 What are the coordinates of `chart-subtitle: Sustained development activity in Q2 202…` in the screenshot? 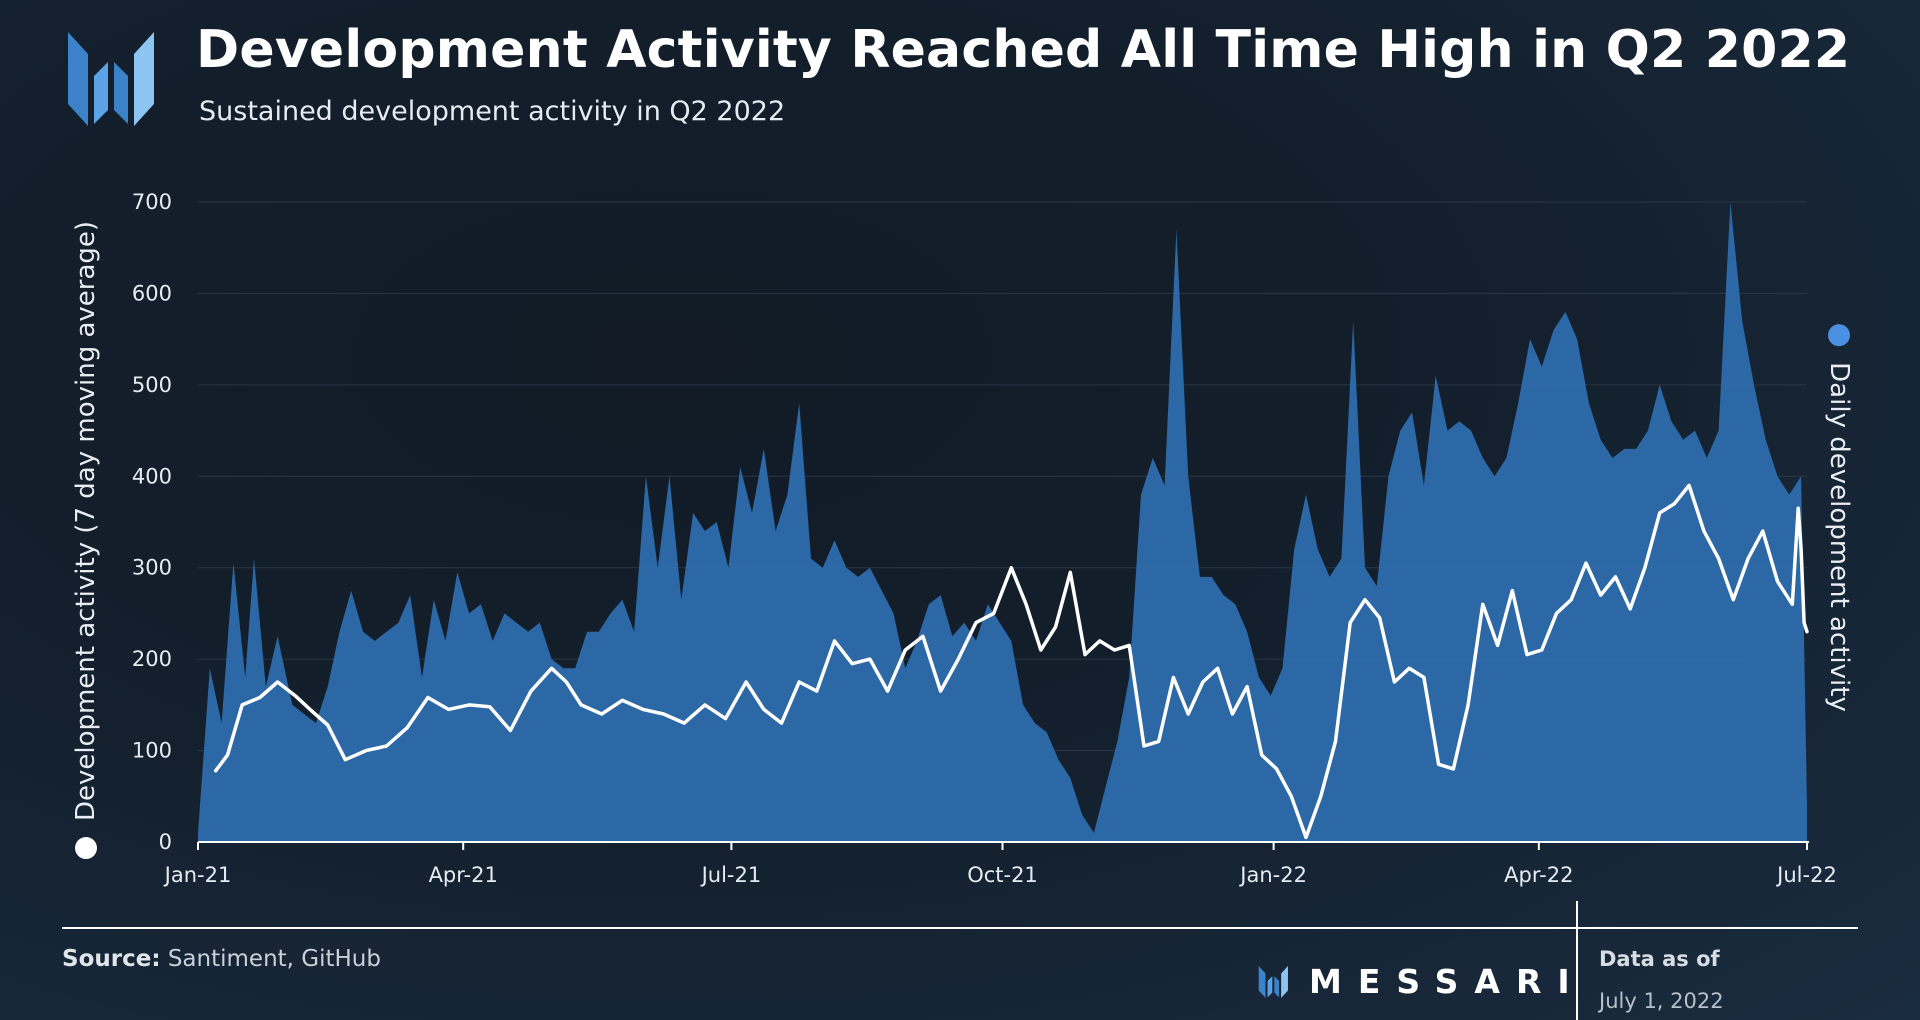 It's located at (492, 111).